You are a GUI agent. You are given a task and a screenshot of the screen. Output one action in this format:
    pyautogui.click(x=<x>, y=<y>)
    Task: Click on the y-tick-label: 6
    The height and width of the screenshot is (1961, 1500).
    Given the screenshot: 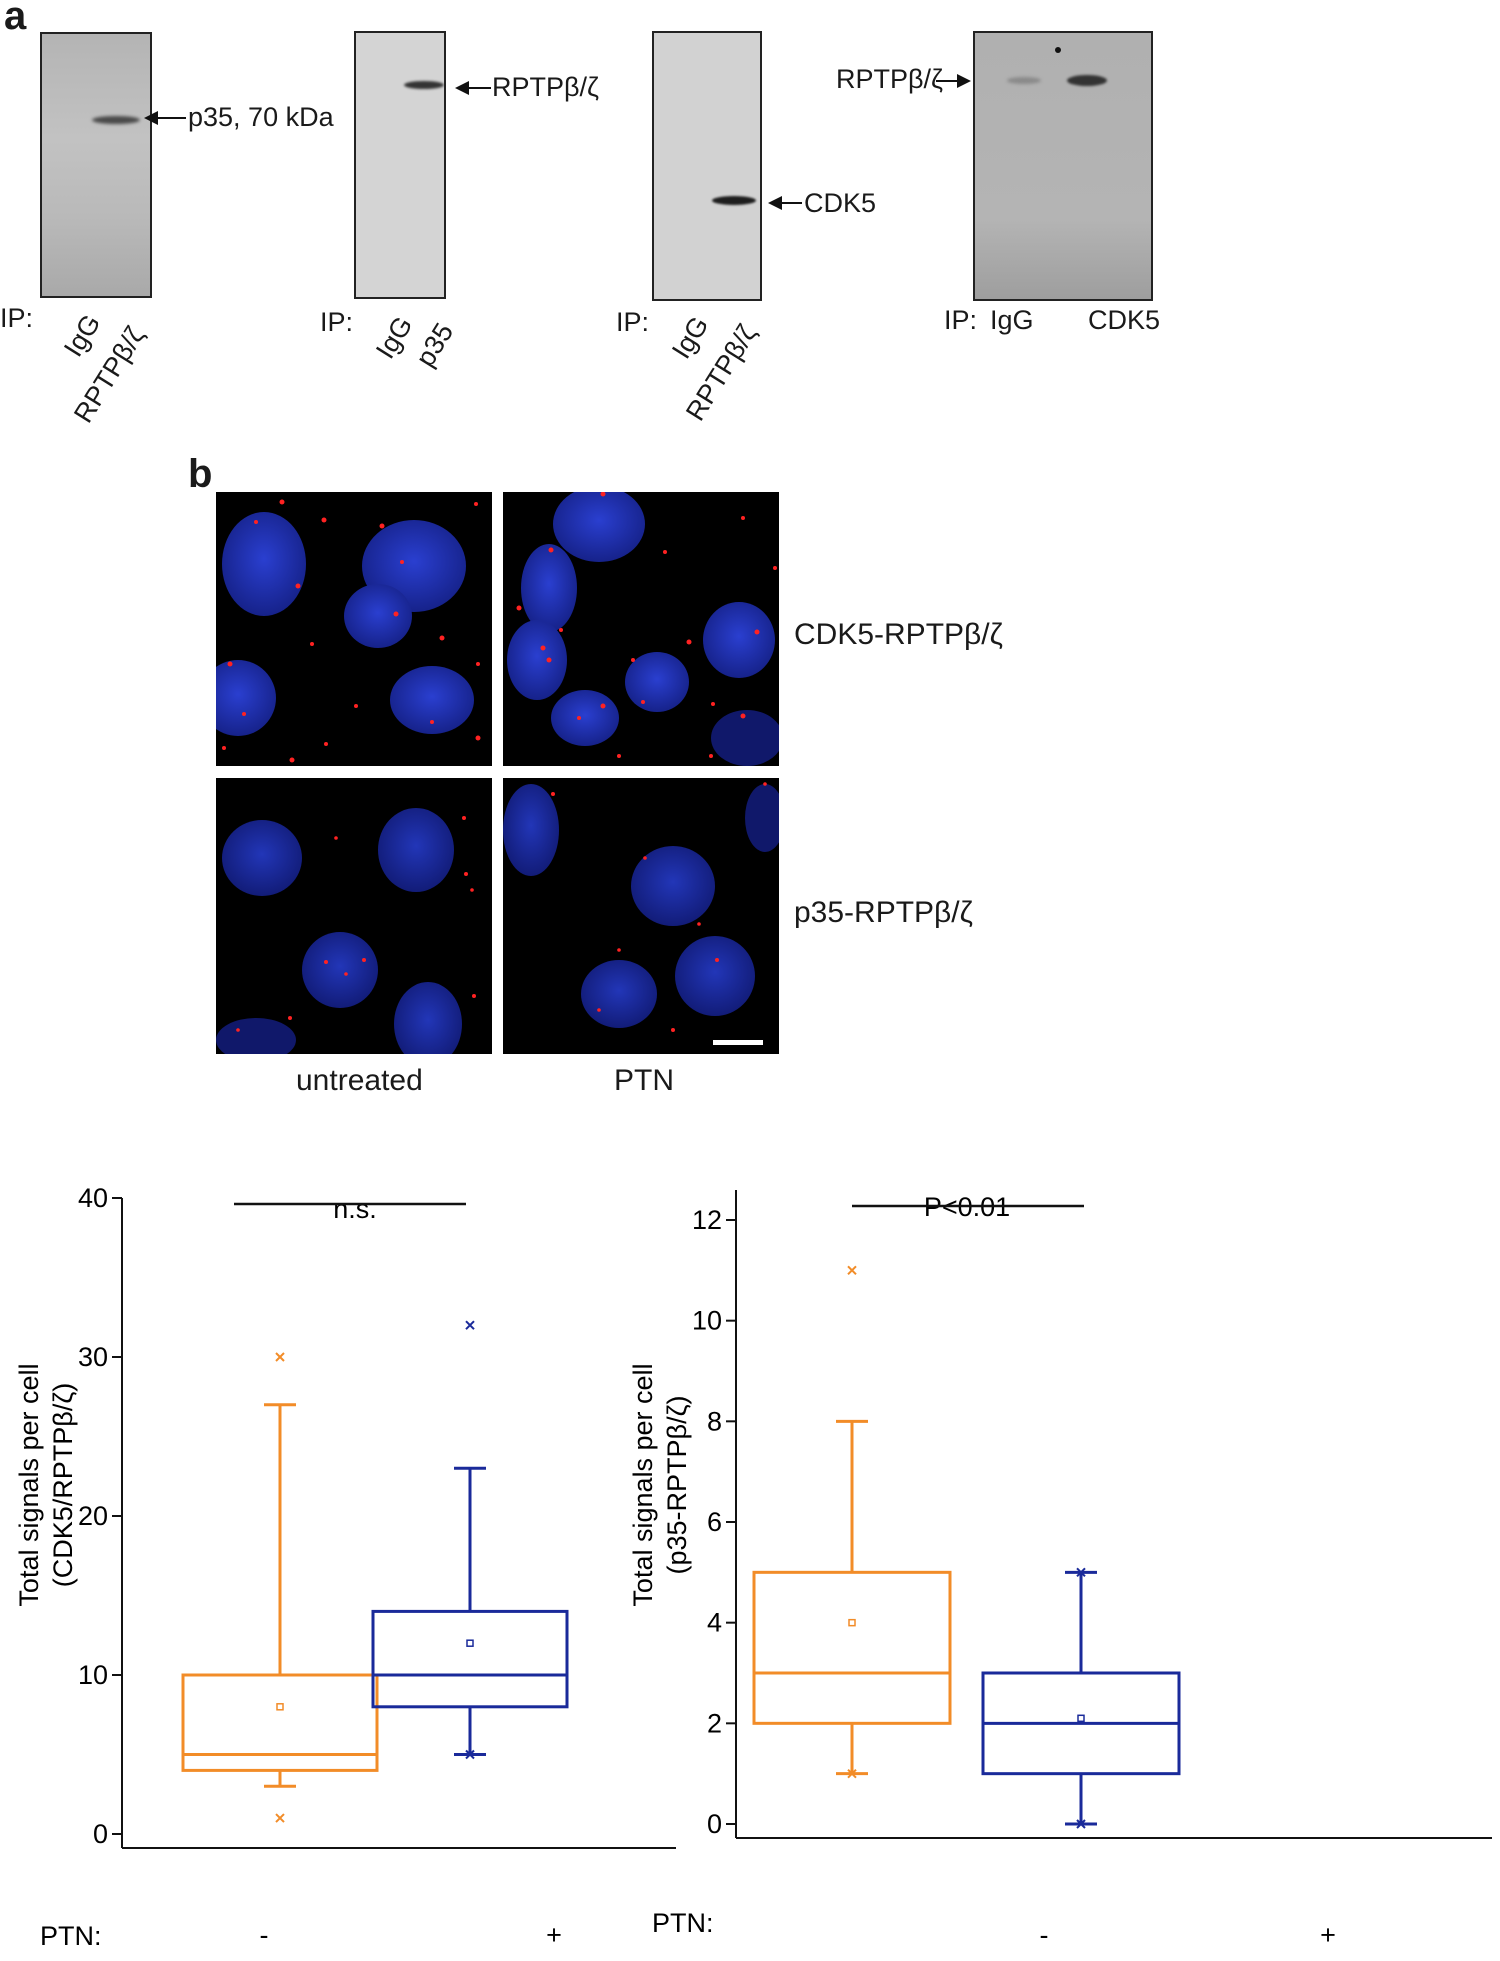 What is the action you would take?
    pyautogui.click(x=714, y=1522)
    